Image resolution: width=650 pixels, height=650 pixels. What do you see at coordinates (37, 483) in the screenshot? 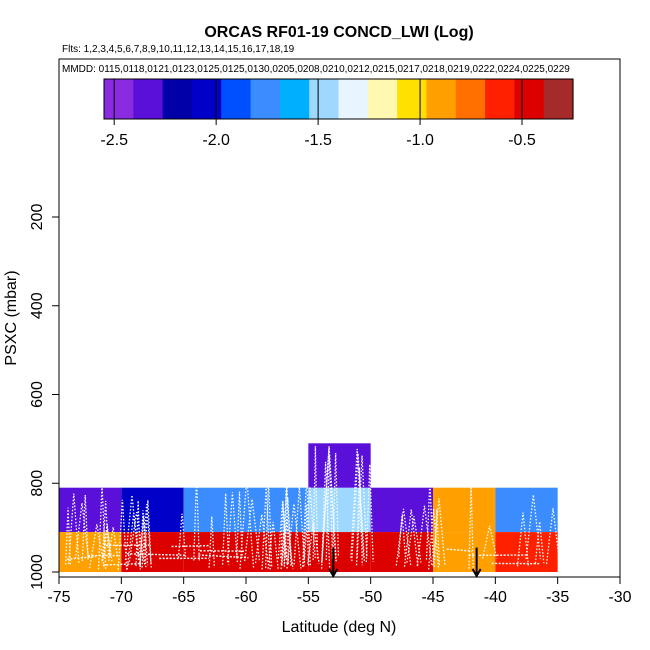
I see `y-tick-label: 800` at bounding box center [37, 483].